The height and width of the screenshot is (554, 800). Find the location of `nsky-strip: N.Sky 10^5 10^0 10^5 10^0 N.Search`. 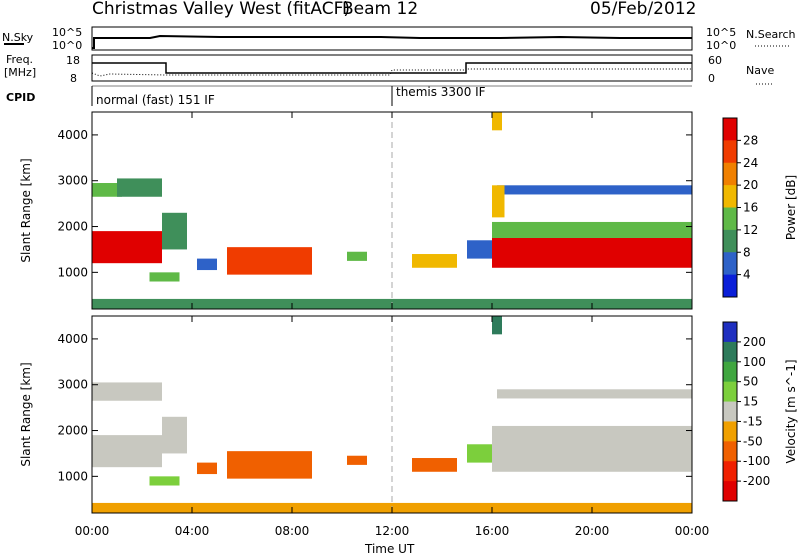

nsky-strip: N.Sky 10^5 10^0 10^5 10^0 N.Search is located at coordinates (399, 39).